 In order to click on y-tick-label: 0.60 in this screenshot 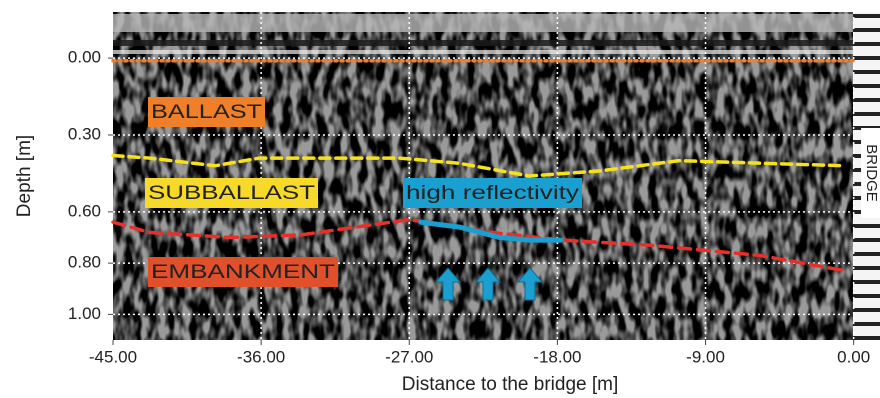, I will do `click(84, 210)`.